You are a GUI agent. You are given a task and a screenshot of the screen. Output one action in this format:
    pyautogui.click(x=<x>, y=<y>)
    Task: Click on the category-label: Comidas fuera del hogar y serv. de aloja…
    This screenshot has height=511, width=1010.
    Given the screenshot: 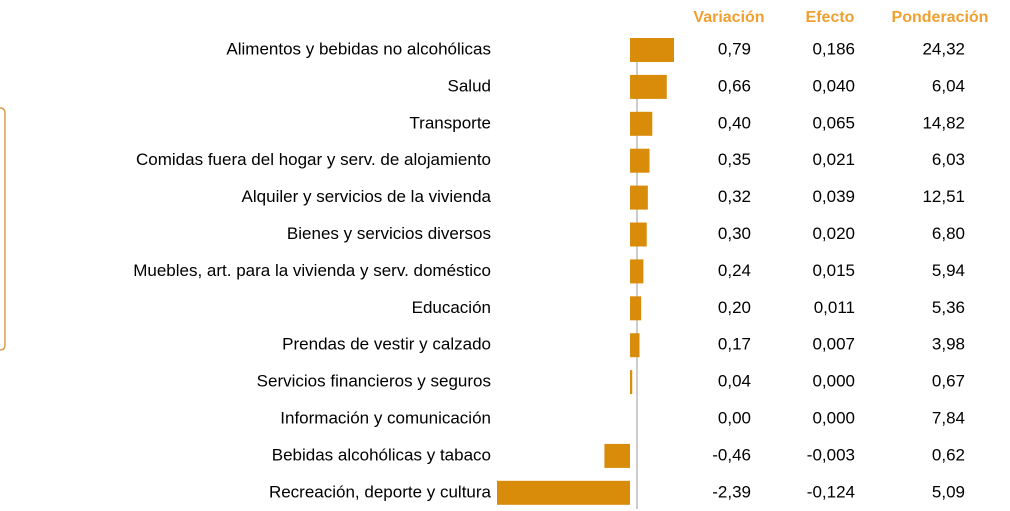 What is the action you would take?
    pyautogui.click(x=313, y=159)
    